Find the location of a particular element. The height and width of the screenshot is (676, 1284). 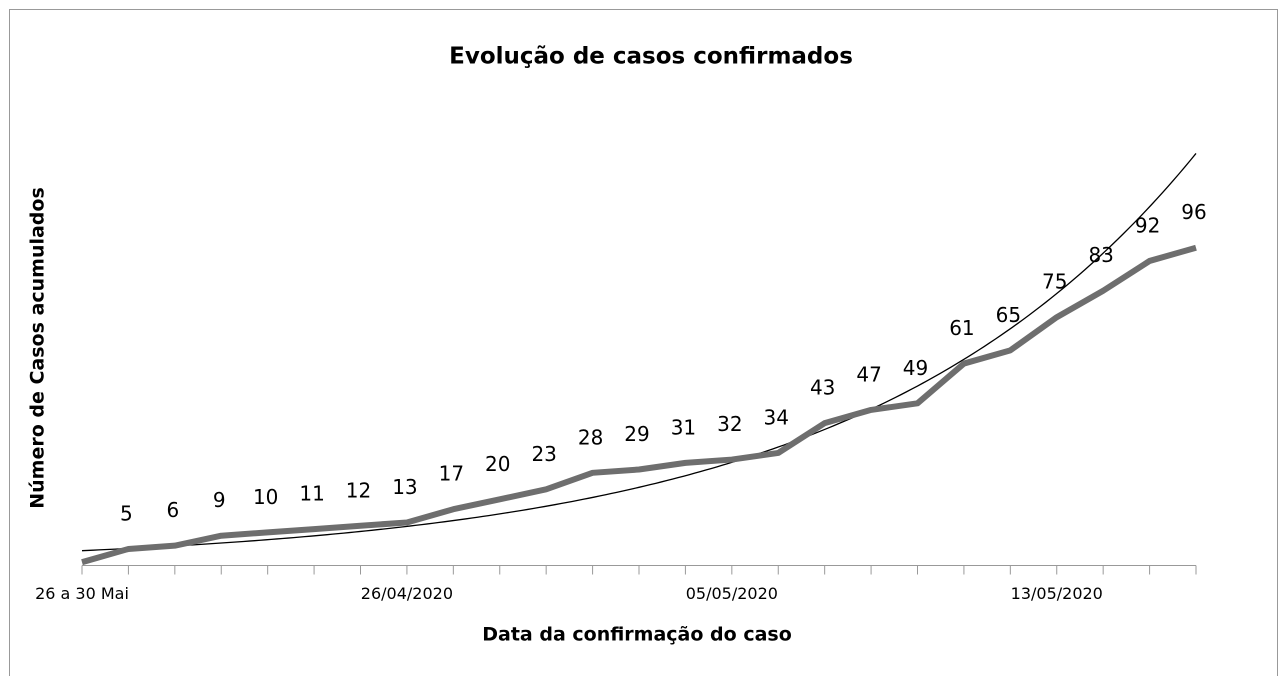

data-label: 47 is located at coordinates (868, 374).